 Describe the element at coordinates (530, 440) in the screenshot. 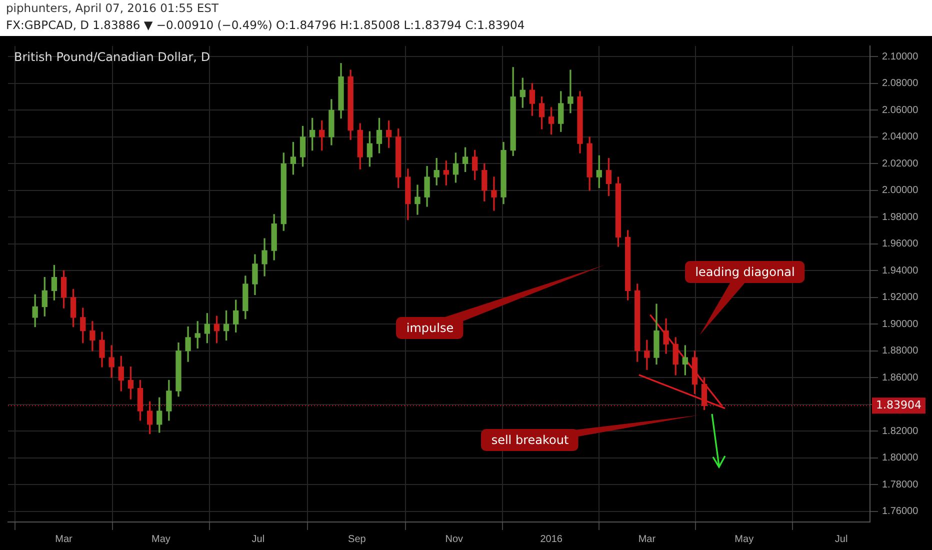

I see `annotation: sell breakout` at that location.